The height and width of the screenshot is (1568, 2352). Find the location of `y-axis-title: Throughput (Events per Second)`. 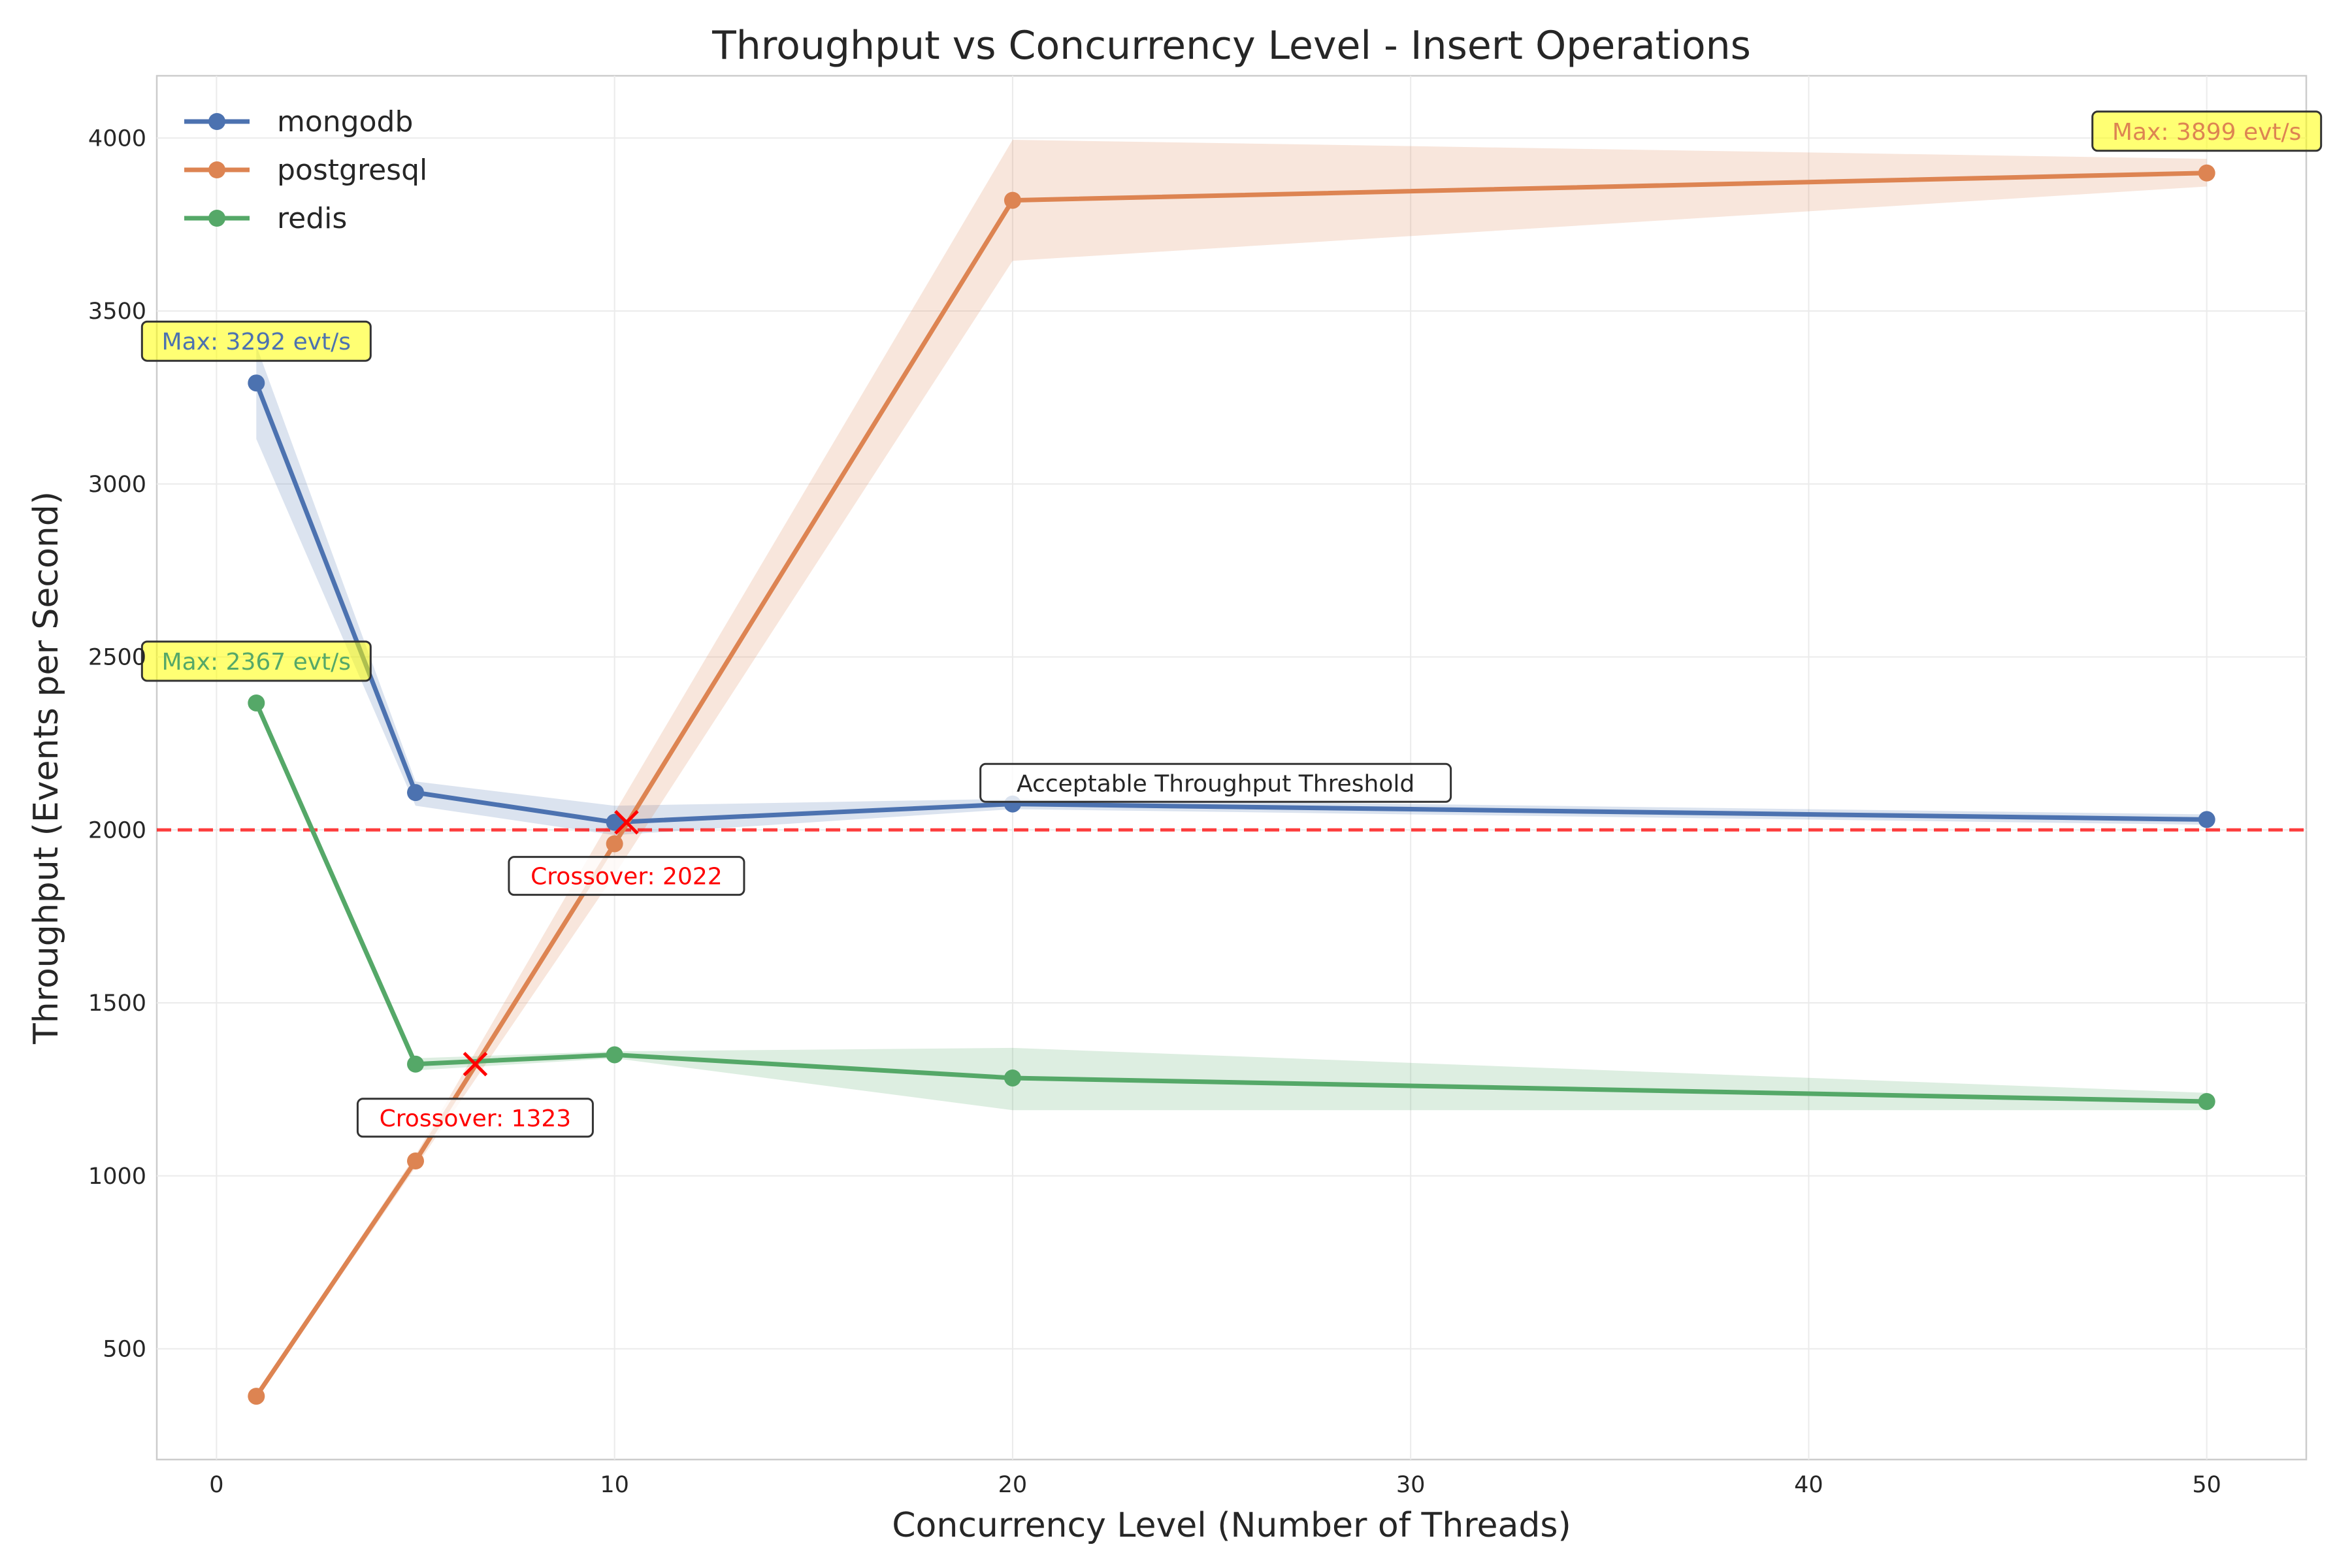

y-axis-title: Throughput (Events per Second) is located at coordinates (46, 768).